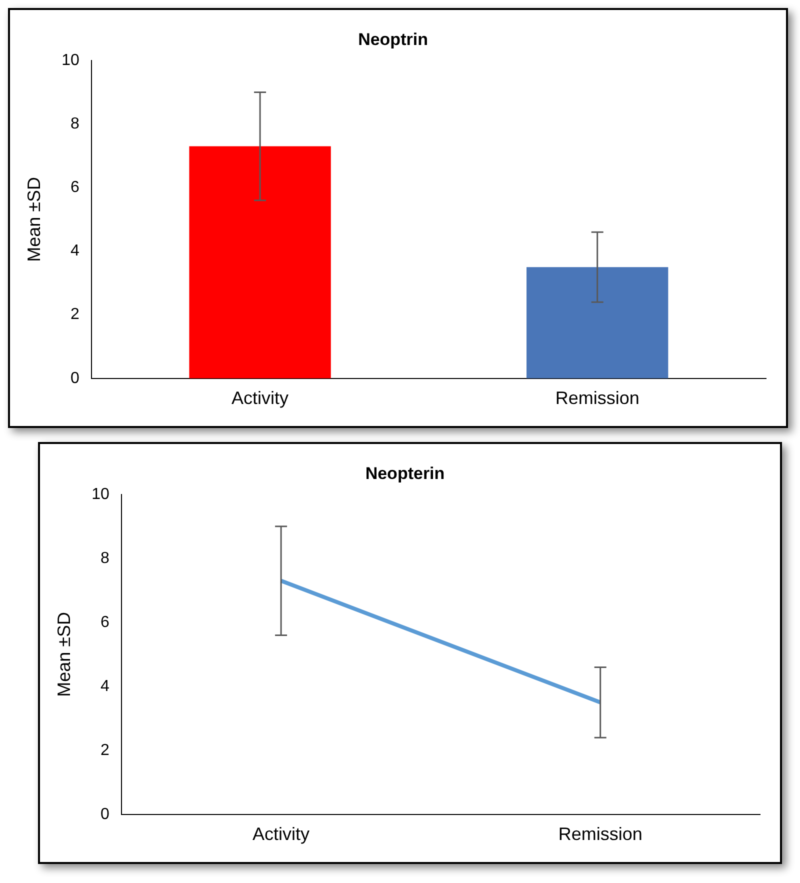  Describe the element at coordinates (405, 473) in the screenshot. I see `chart-title: Neopterin` at that location.